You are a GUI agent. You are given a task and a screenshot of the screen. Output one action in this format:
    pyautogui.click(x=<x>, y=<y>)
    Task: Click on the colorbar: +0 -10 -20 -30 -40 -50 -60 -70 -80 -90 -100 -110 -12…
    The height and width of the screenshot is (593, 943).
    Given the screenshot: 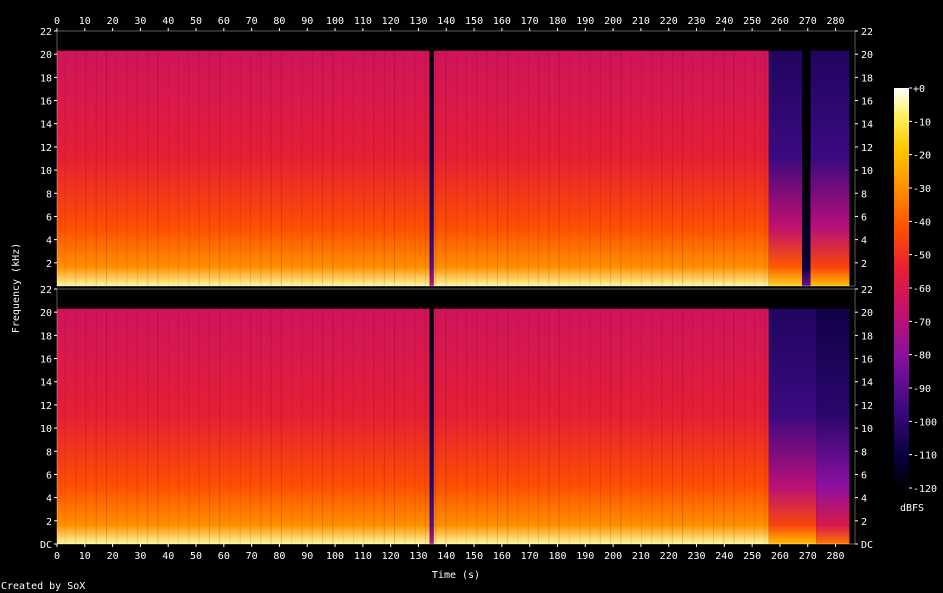 What is the action you would take?
    pyautogui.click(x=915, y=289)
    